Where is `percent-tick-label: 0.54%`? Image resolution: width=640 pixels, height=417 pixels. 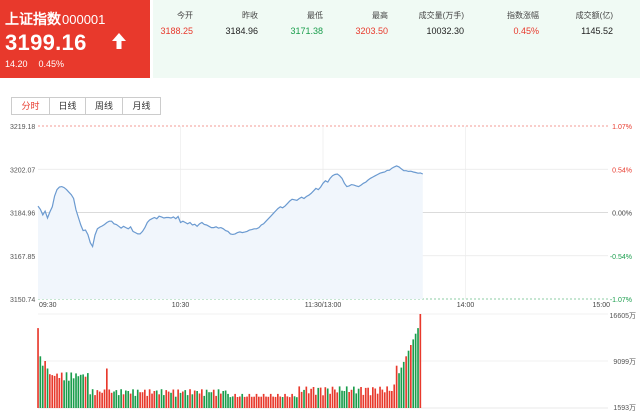 percent-tick-label: 0.54% is located at coordinates (622, 170).